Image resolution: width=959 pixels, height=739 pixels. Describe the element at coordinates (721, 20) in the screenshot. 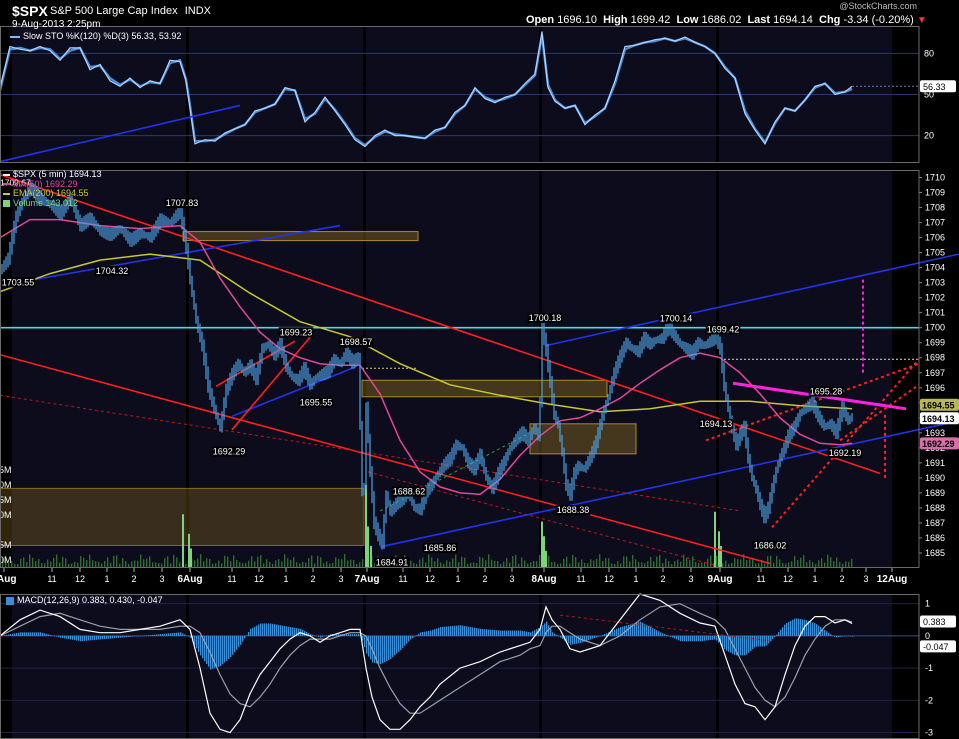

I see `low-value: 1686.02` at that location.